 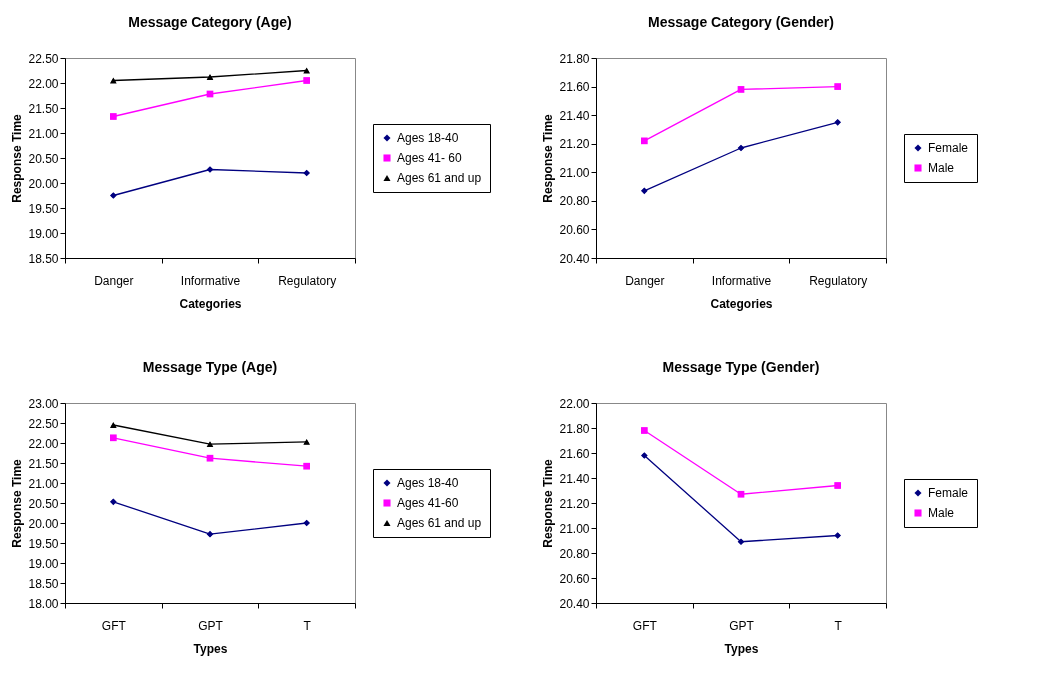 I want to click on legend-label: Ages 41- 60, so click(x=430, y=158).